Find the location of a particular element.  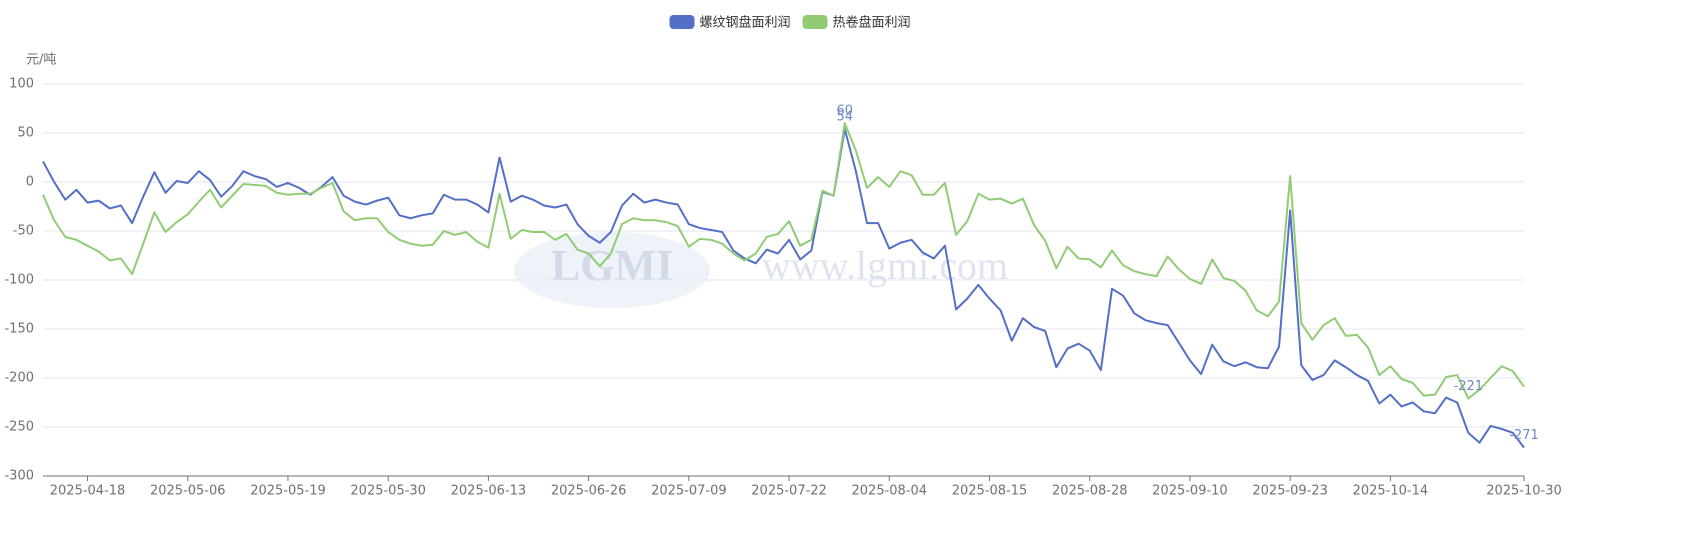

y-tick-label: -300 is located at coordinates (19, 476).